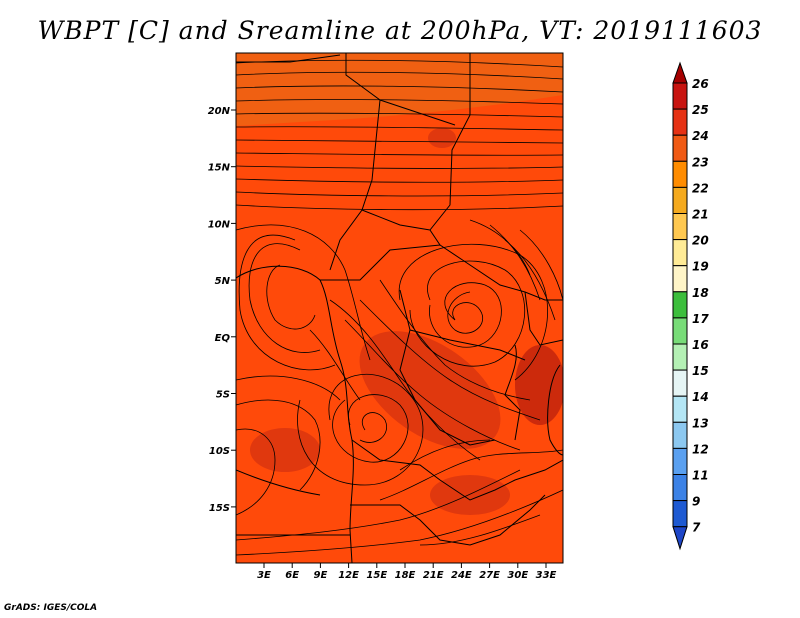 The height and width of the screenshot is (618, 800). What do you see at coordinates (700, 476) in the screenshot?
I see `colorbar-label: 11` at bounding box center [700, 476].